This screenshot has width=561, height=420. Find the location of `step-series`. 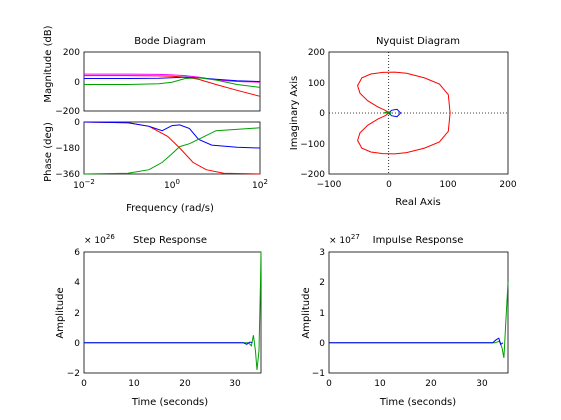

step-series is located at coordinates (173, 311).